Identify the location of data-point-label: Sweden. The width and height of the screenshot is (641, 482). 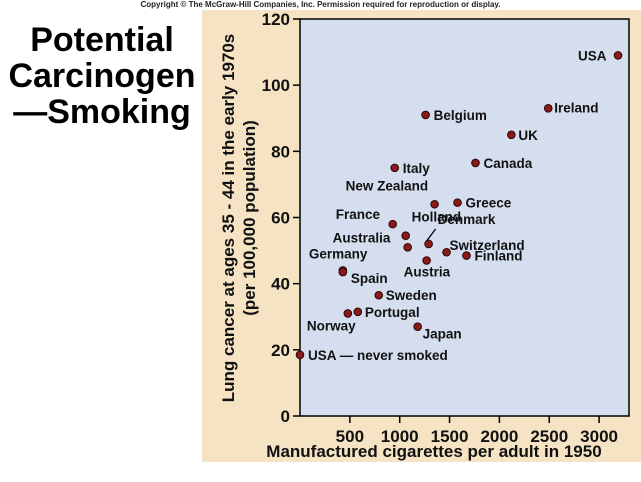
(411, 295).